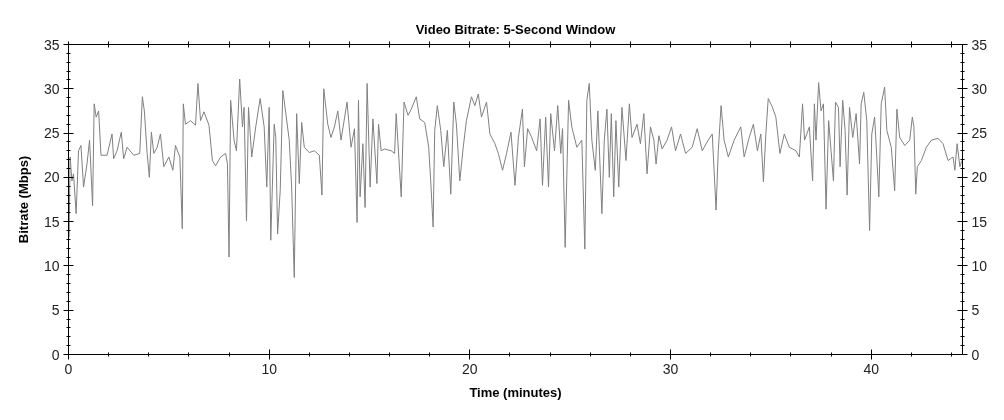 This screenshot has height=420, width=1004. Describe the element at coordinates (55, 310) in the screenshot. I see `y-tick-label: 5` at that location.